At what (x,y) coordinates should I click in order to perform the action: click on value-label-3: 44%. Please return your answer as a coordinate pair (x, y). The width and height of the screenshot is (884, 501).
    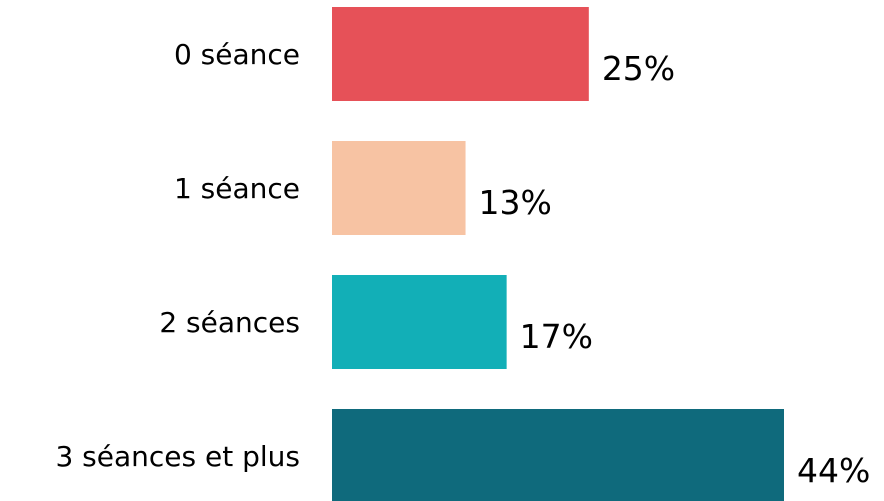
    Looking at the image, I should click on (833, 470).